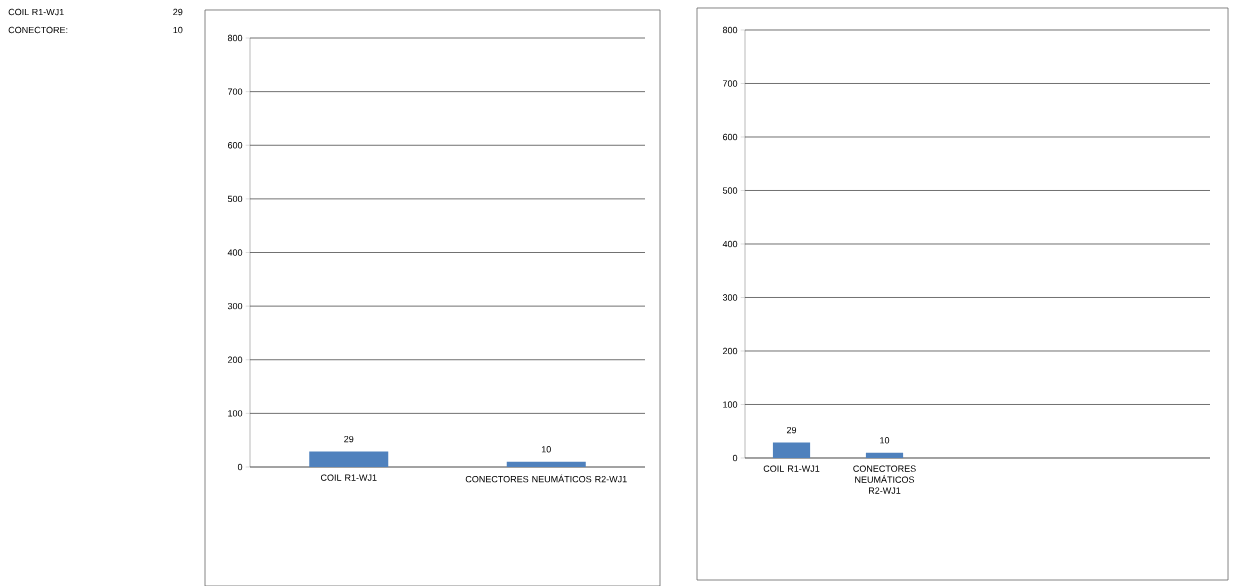 Image resolution: width=1248 pixels, height=586 pixels. Describe the element at coordinates (178, 12) in the screenshot. I see `text: 29` at that location.